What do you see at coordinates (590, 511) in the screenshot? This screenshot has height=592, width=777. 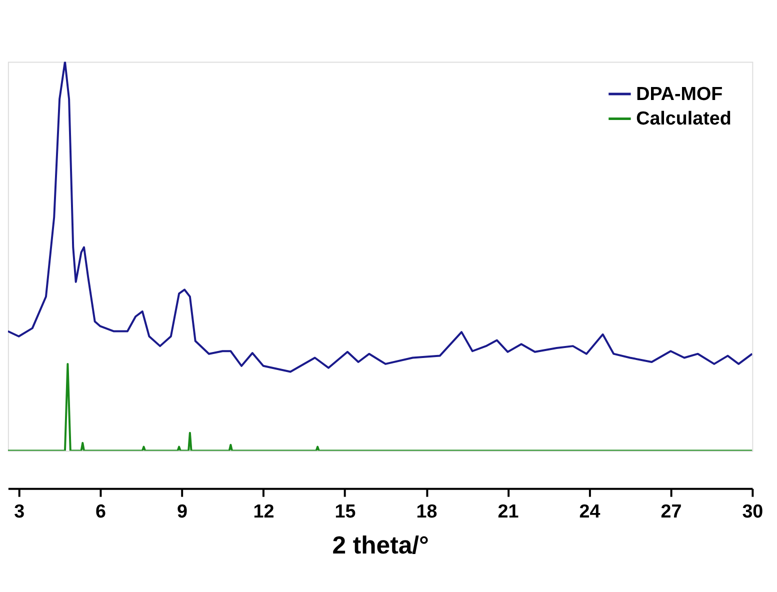 I see `x-tick-label: 24` at bounding box center [590, 511].